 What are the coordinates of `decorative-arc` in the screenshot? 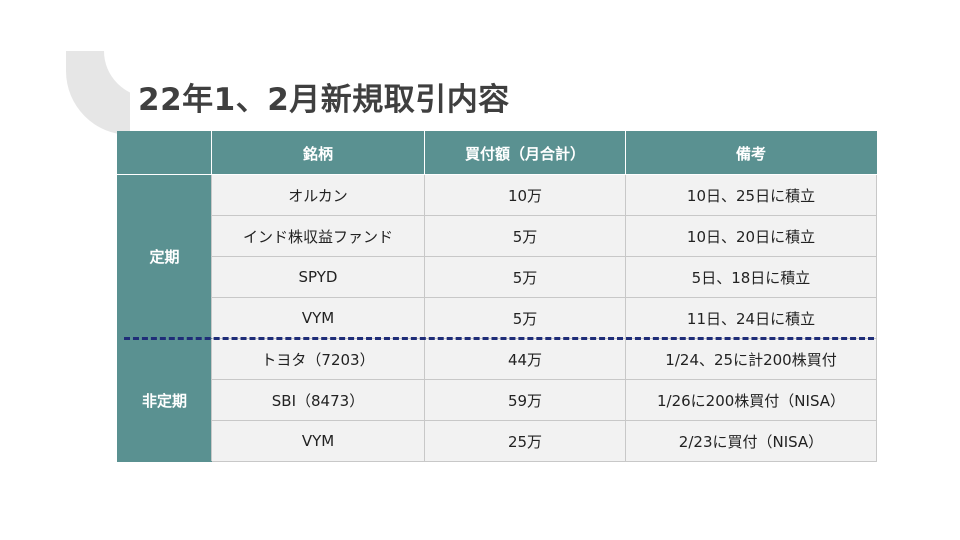 It's located at (110, 93).